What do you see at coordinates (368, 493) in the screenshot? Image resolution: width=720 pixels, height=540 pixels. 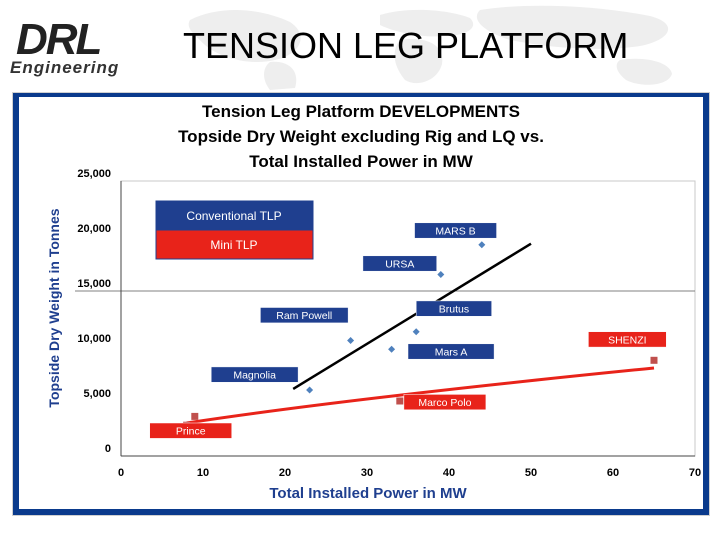 I see `x-axis-title: Total Installed Power in MW` at bounding box center [368, 493].